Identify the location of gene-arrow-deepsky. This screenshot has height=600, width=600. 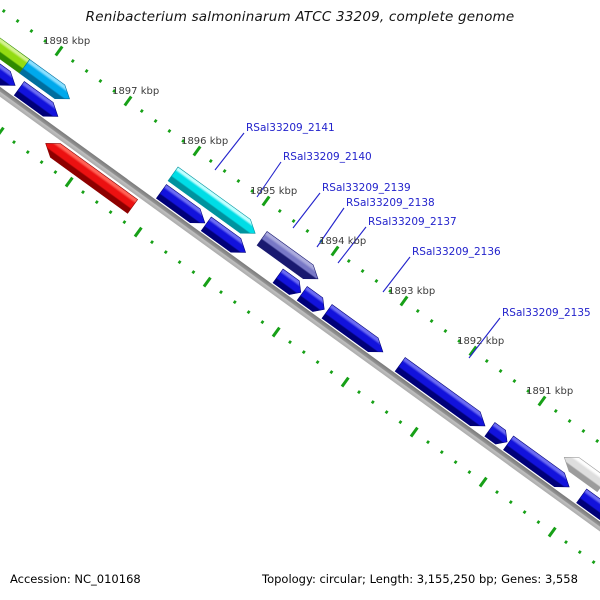
(44, 79).